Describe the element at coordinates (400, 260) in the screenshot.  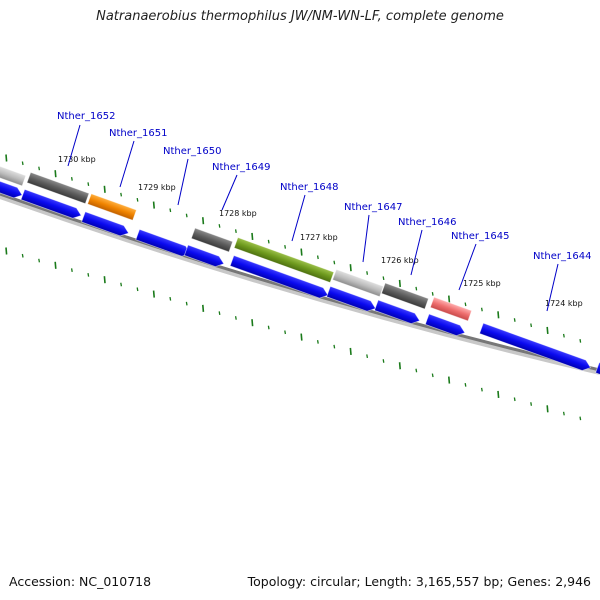
I see `kbp-tick-label: 1726 kbp` at that location.